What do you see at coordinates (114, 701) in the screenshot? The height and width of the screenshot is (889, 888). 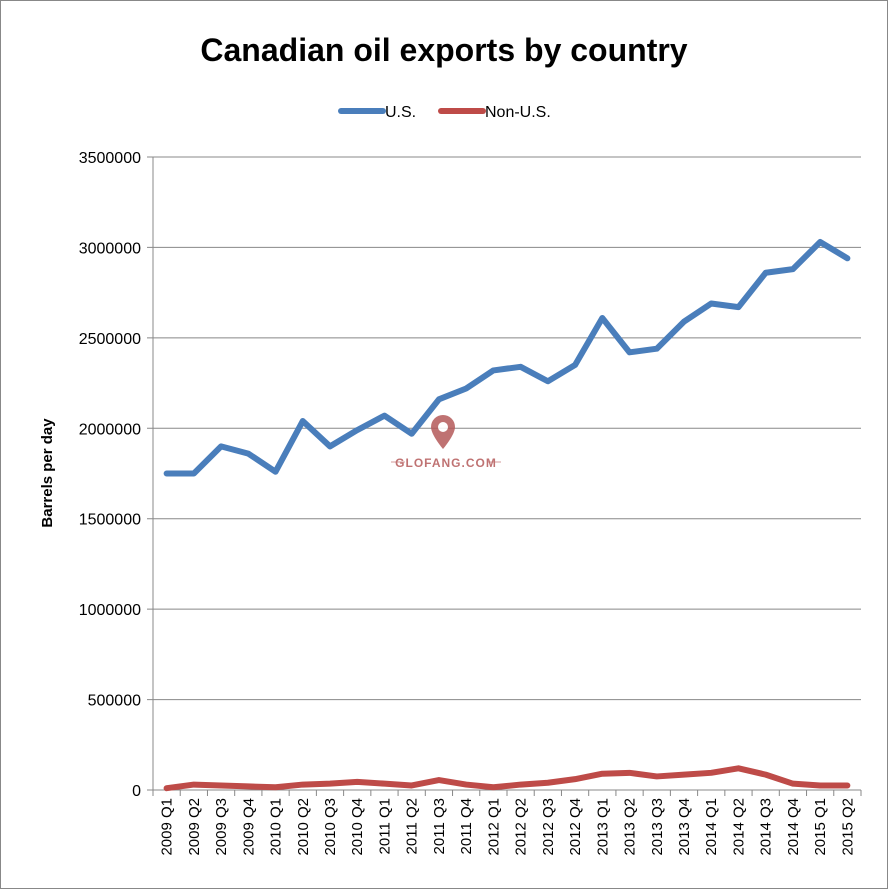 I see `y-tick-label: 500000` at bounding box center [114, 701].